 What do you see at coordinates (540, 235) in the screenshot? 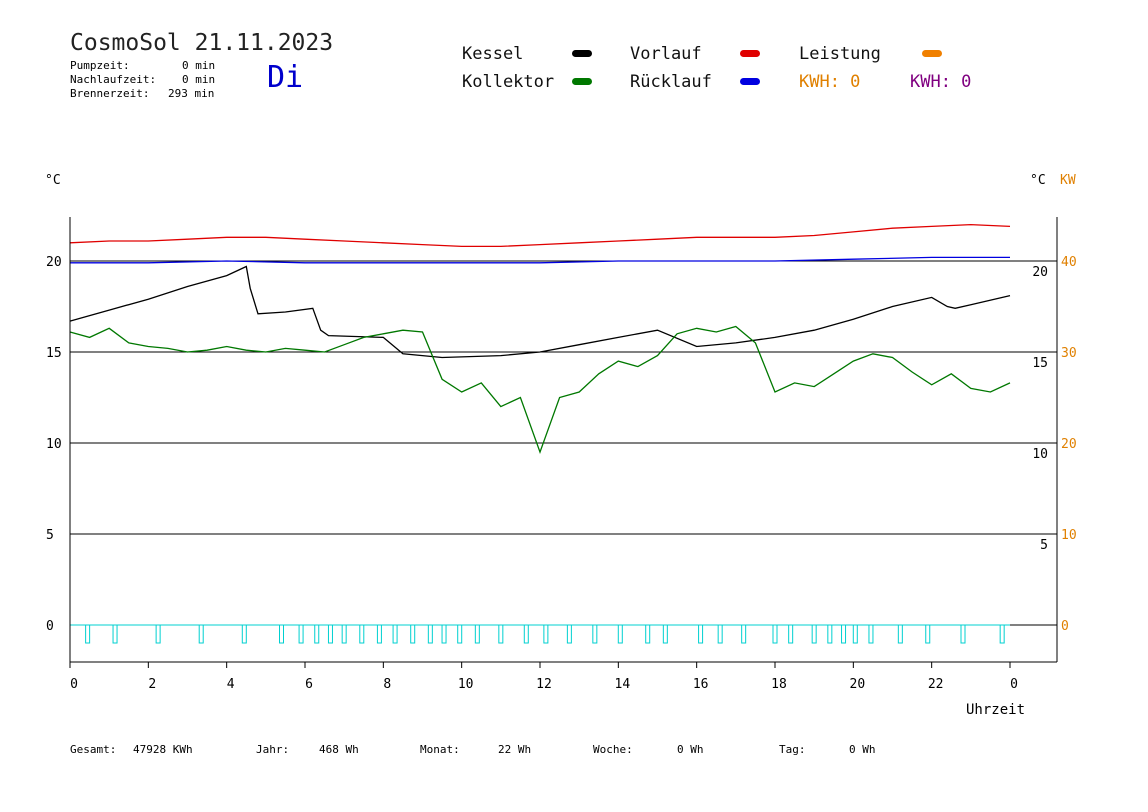
I see `series-line-vorlauf` at bounding box center [540, 235].